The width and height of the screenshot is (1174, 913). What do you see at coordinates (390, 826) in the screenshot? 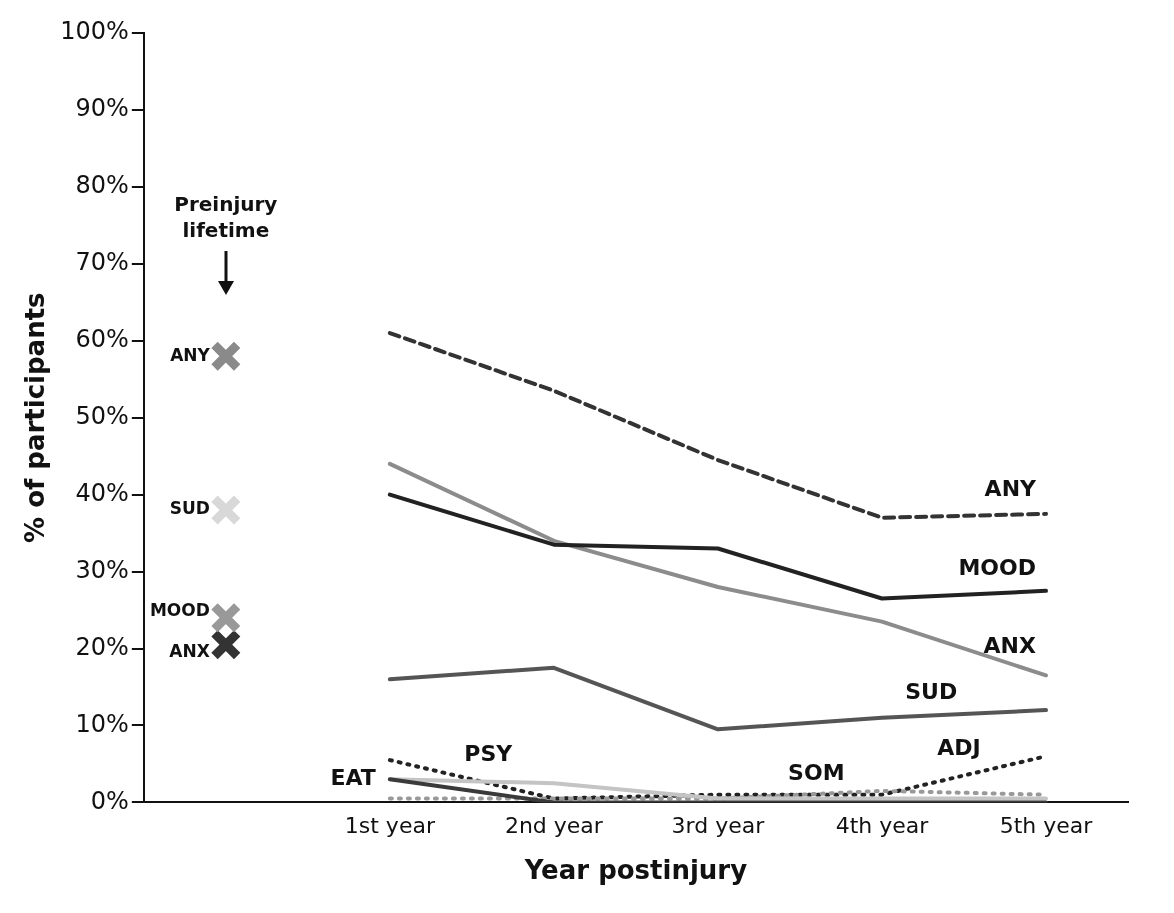
I see `x-tick-label: 1st year` at bounding box center [390, 826].